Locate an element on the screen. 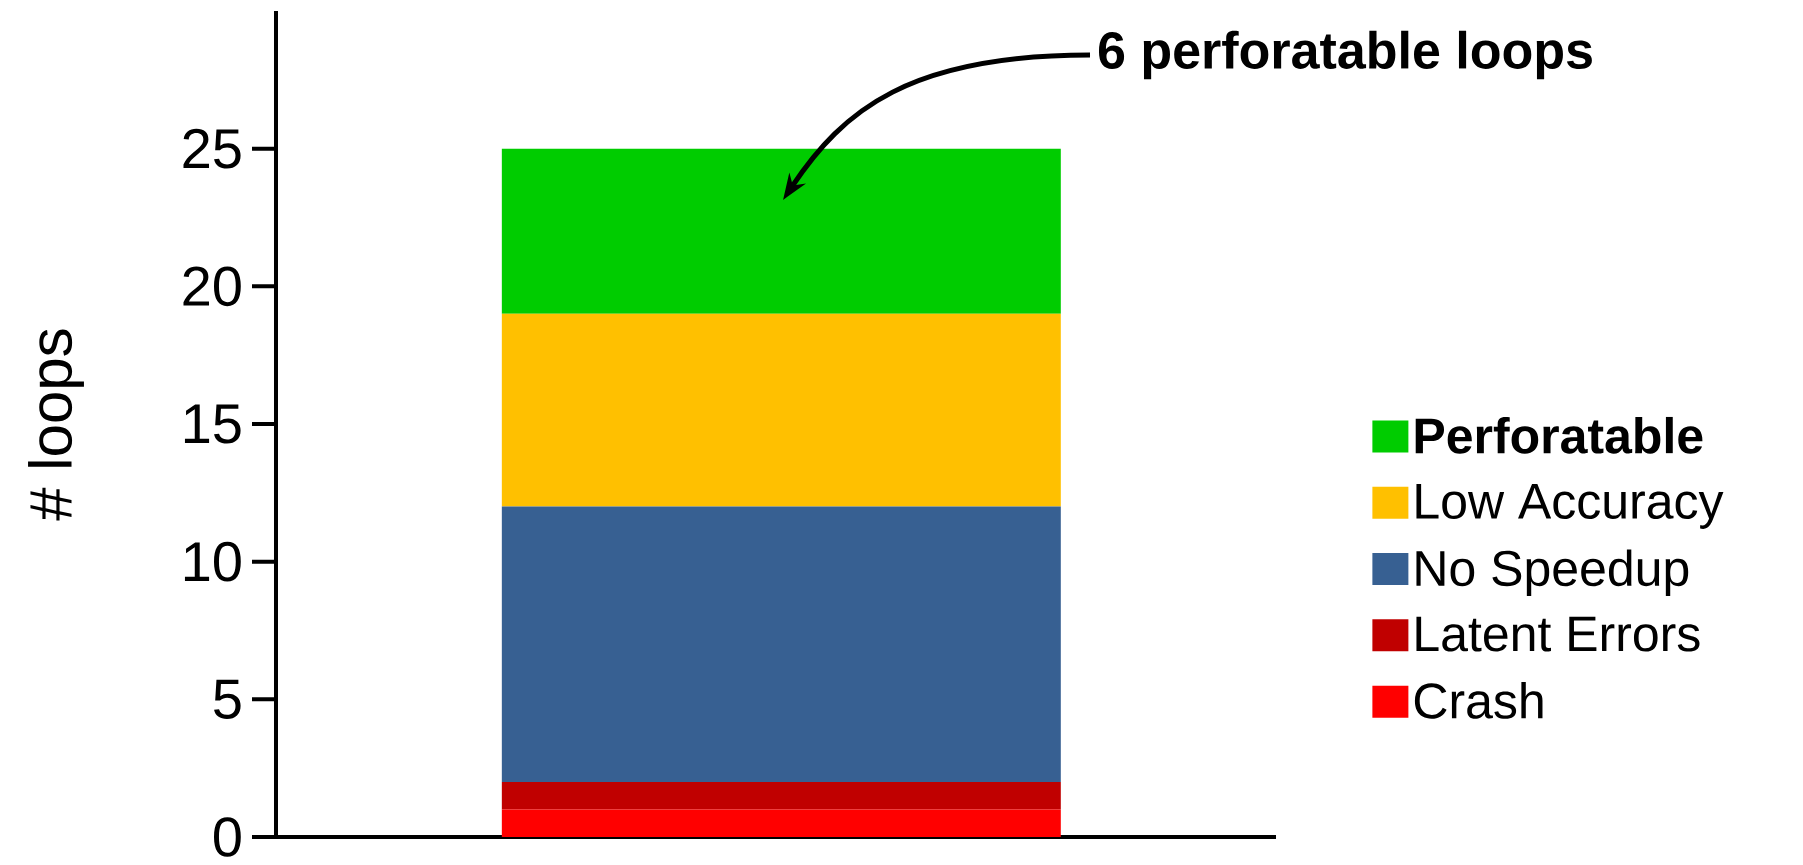 The image size is (1803, 865). y-tick-label: 10 is located at coordinates (212, 561).